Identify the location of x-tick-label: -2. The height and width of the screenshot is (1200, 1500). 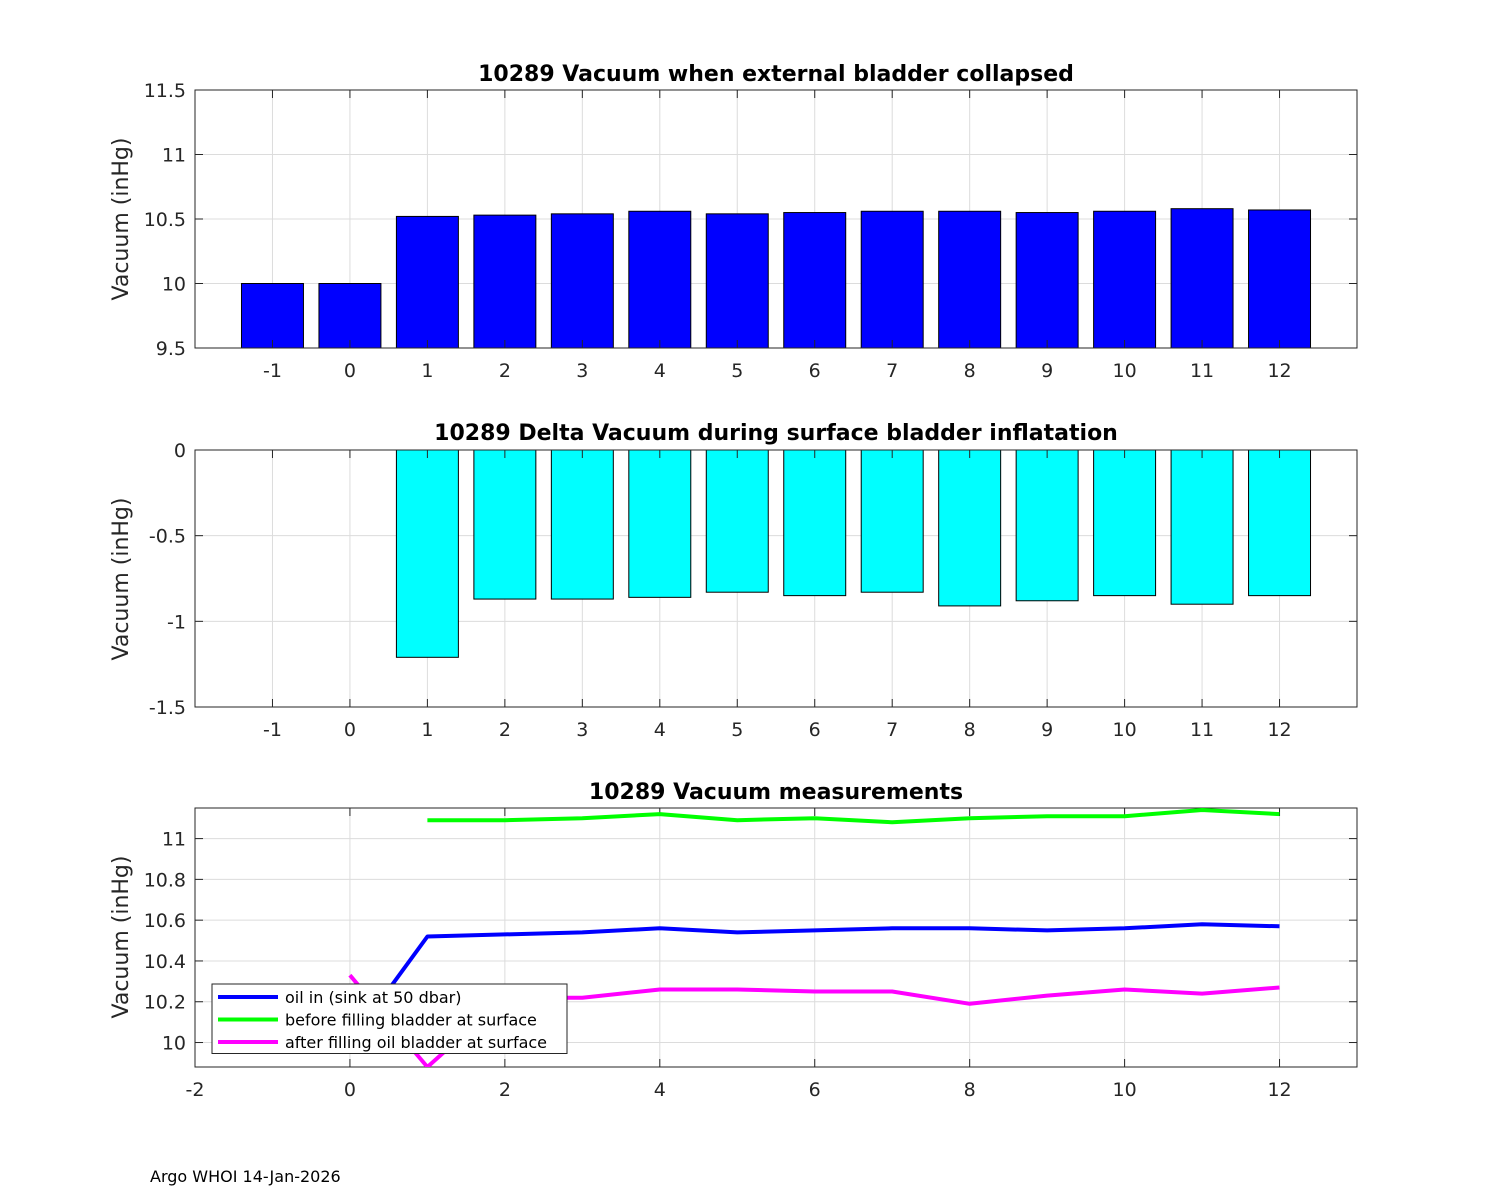
(195, 1090).